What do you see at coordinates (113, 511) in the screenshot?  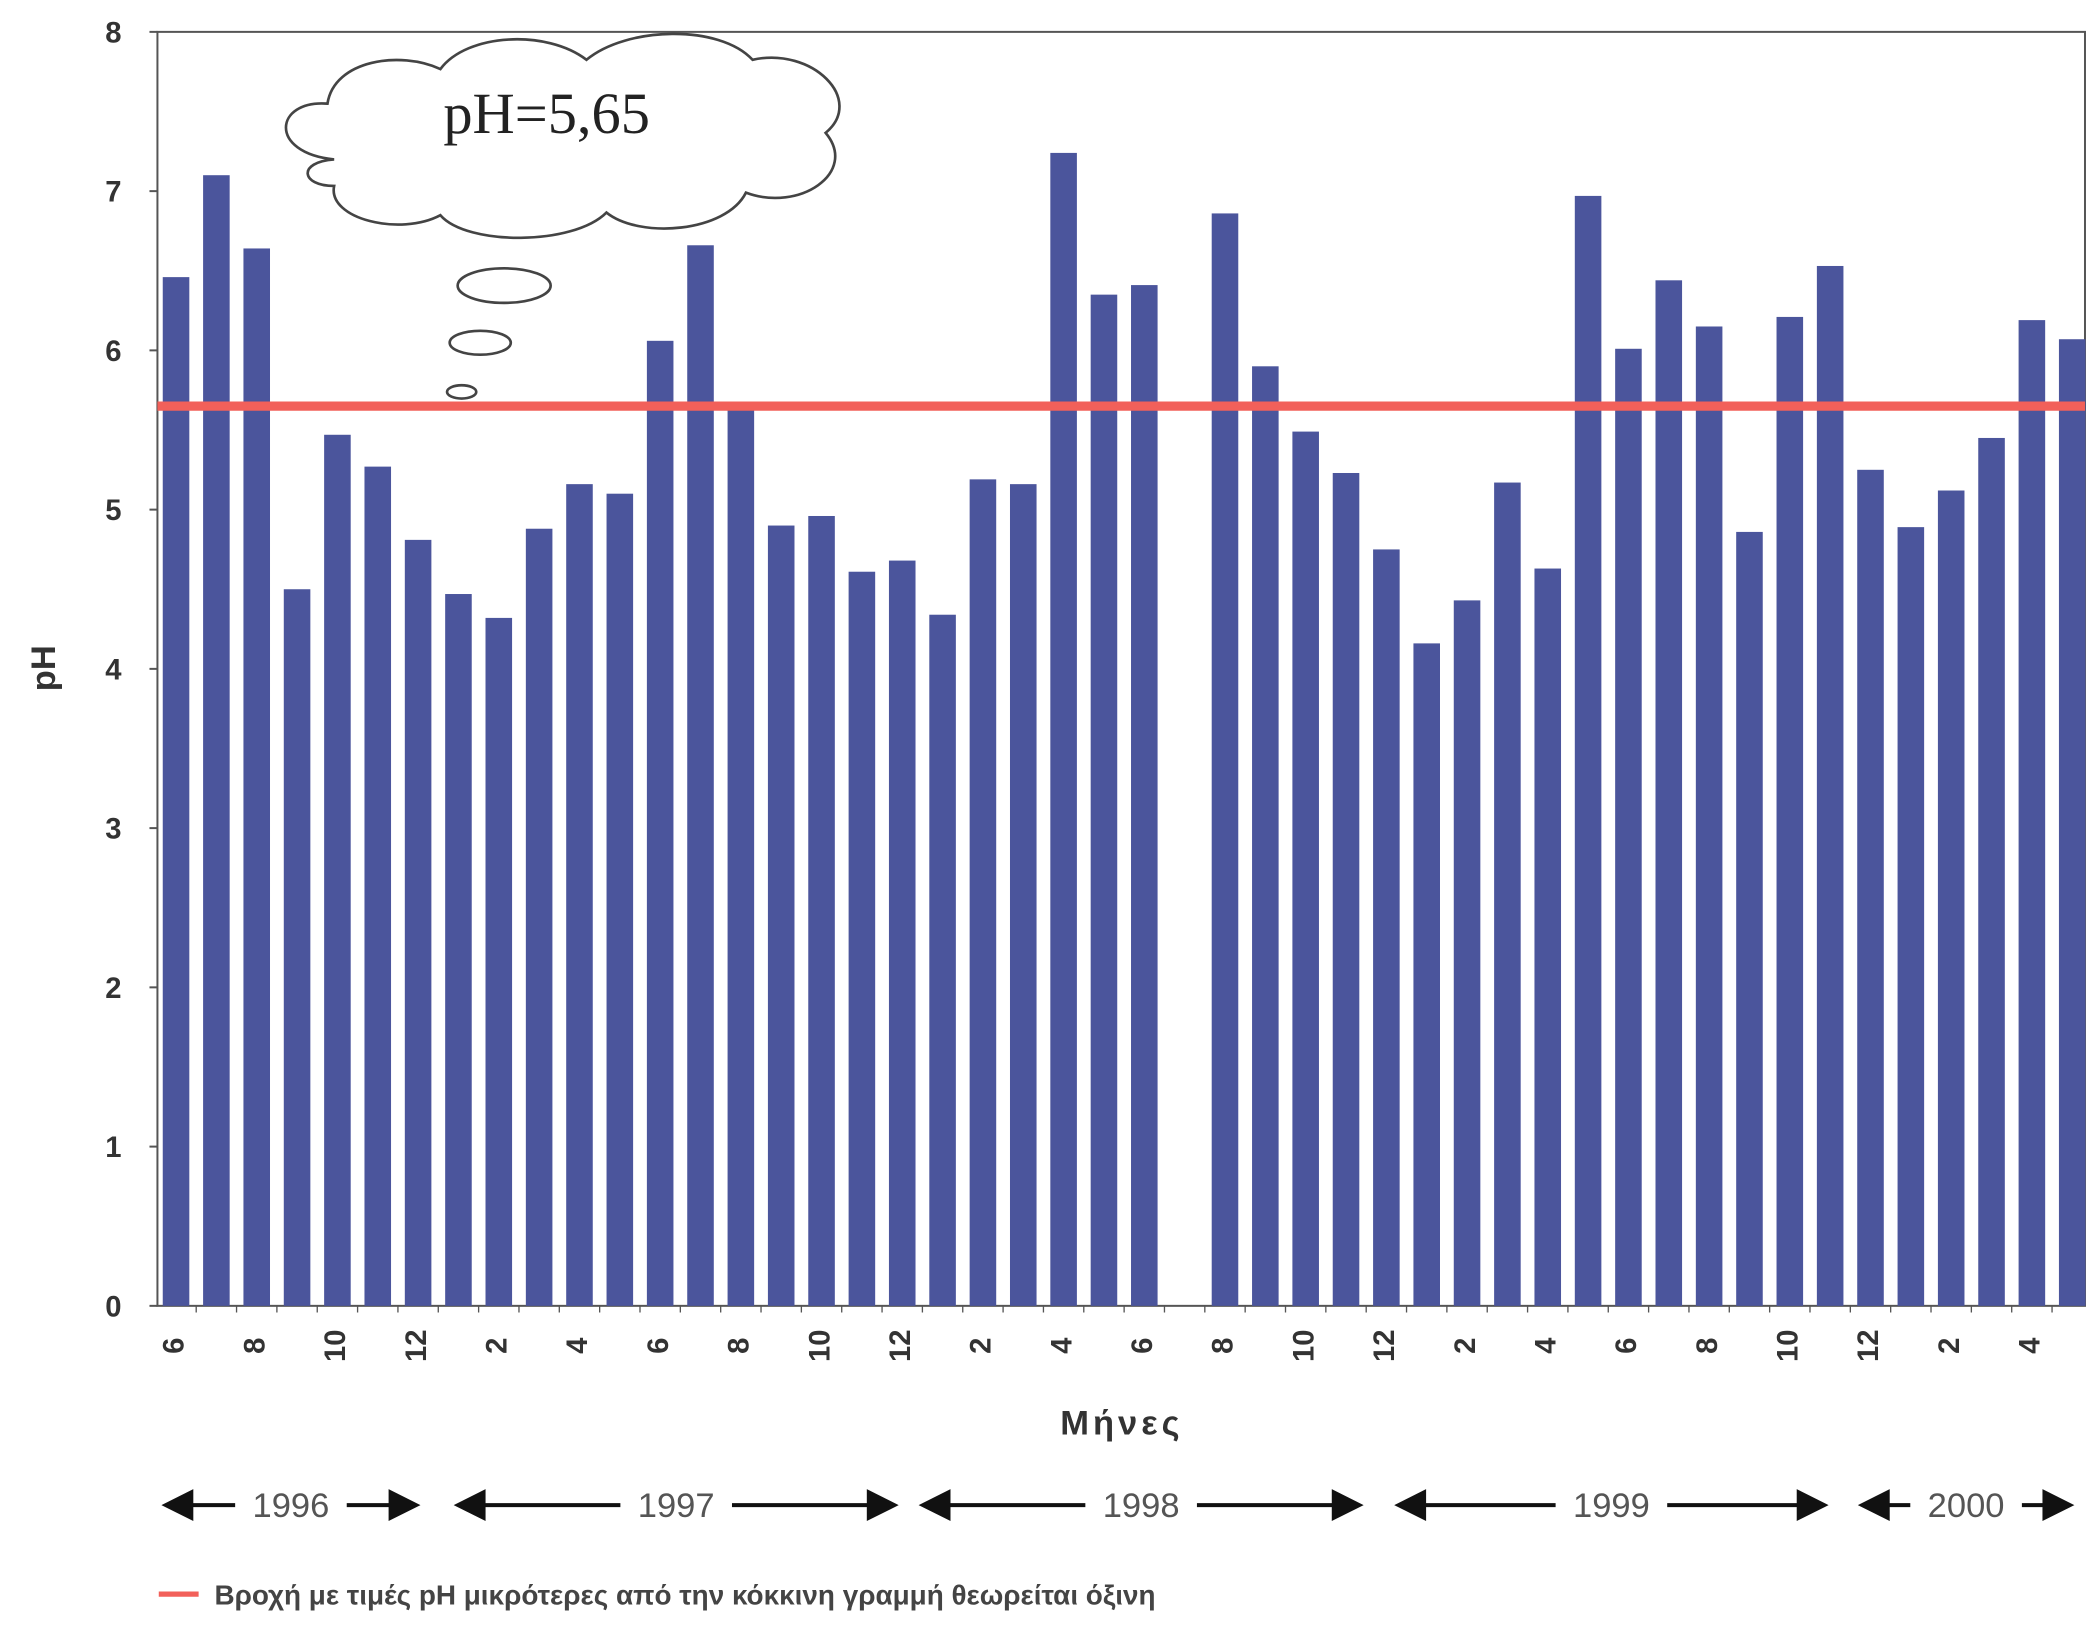 I see `y-tick-label: 5` at bounding box center [113, 511].